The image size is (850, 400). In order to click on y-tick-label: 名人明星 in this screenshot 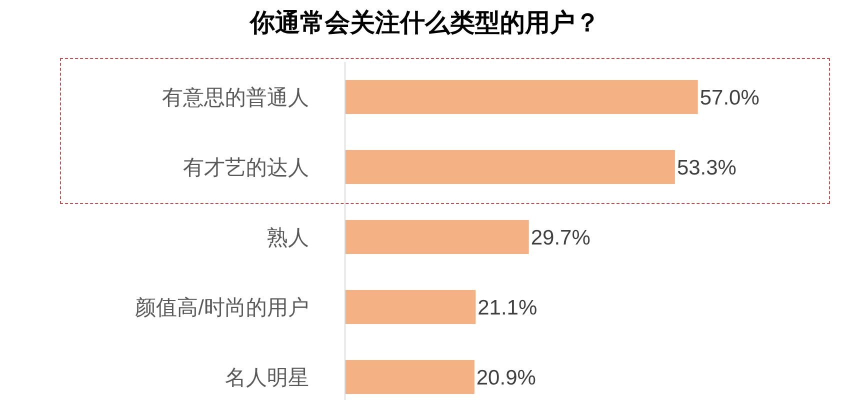, I will do `click(267, 378)`.